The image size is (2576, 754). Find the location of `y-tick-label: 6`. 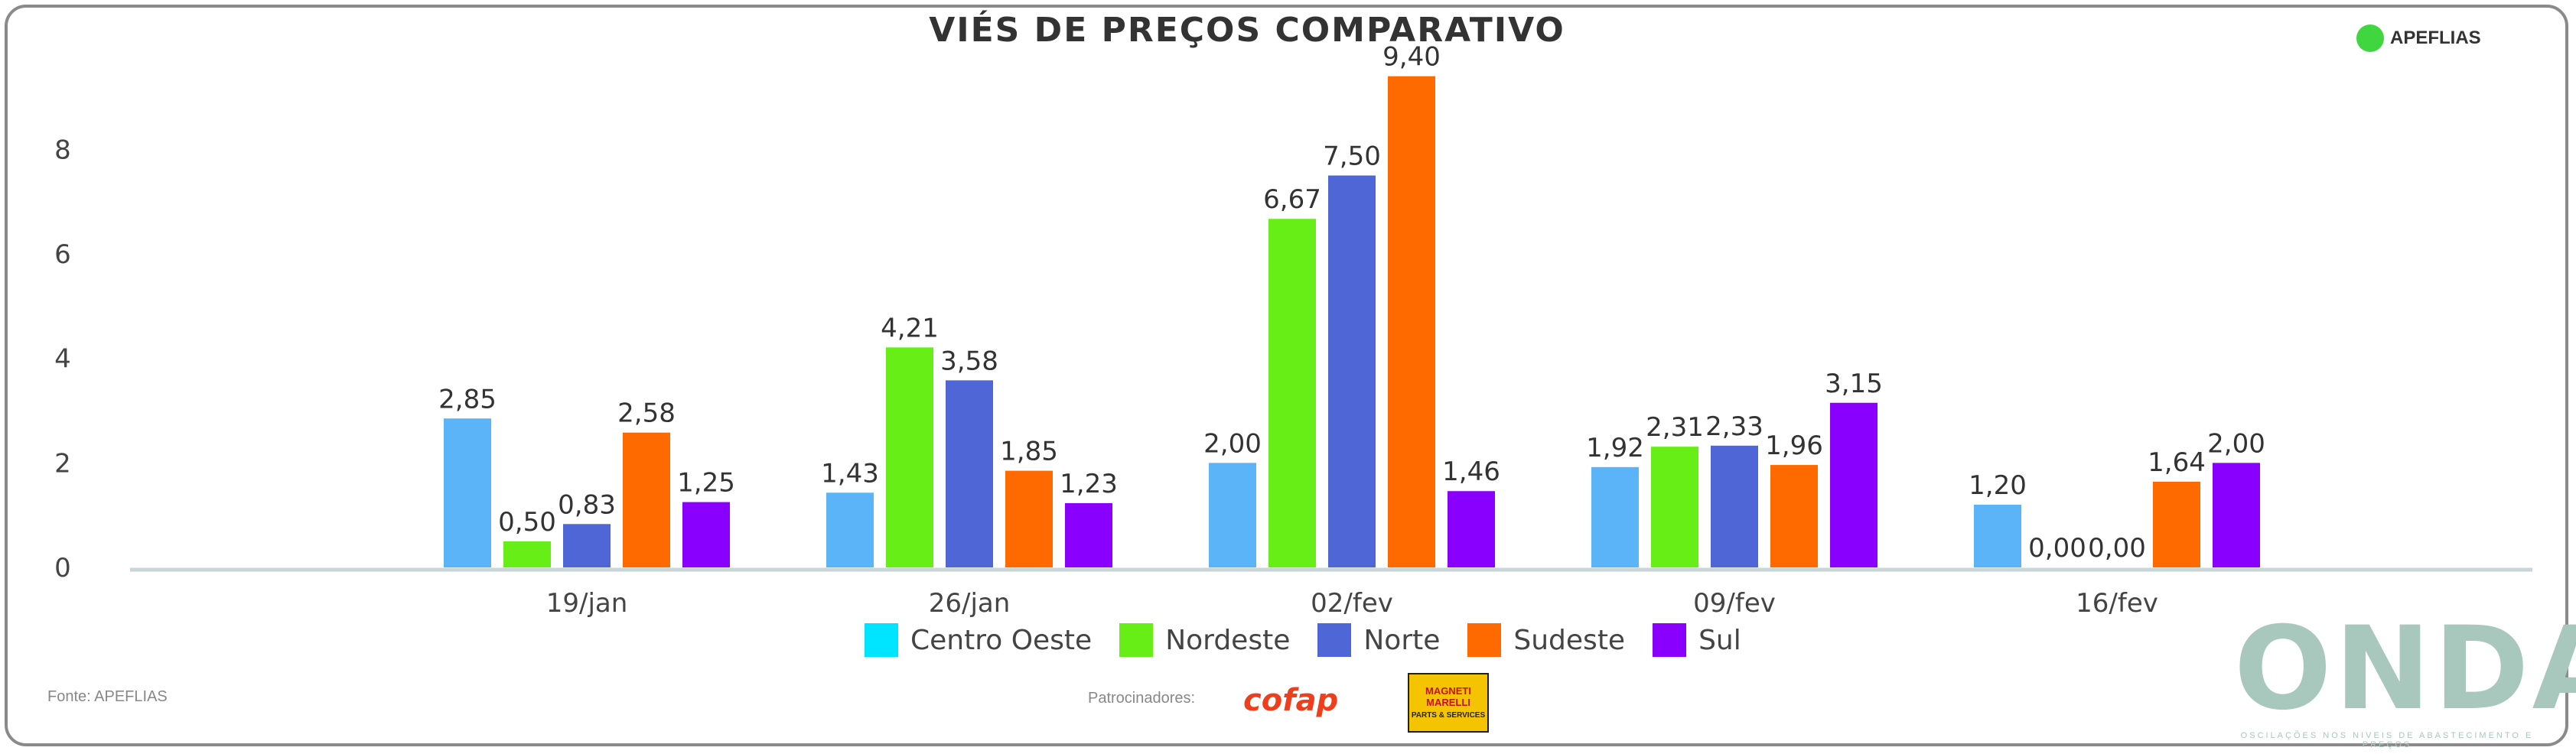

y-tick-label: 6 is located at coordinates (63, 254).